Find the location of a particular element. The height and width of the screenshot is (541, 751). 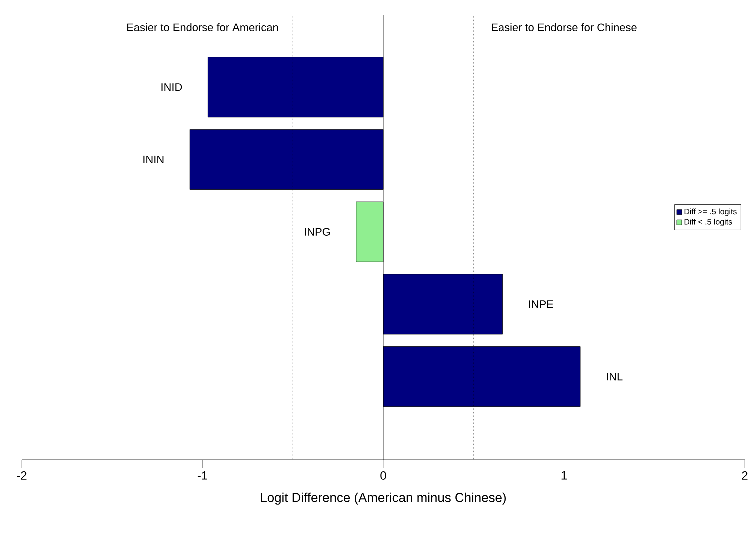

x-axis-title: Logit Difference (American minus Chinese) is located at coordinates (383, 498).